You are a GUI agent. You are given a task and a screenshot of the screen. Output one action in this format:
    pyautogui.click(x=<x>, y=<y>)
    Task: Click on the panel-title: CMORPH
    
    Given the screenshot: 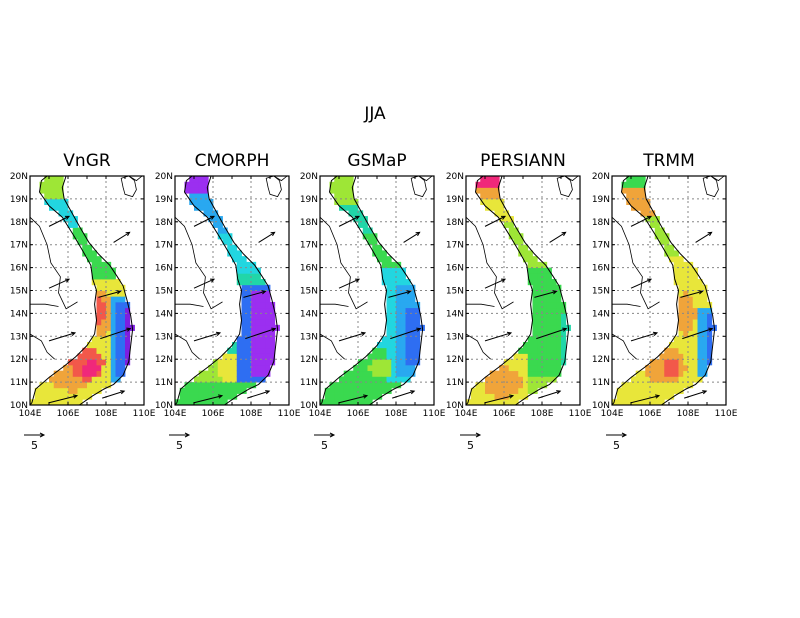 What is the action you would take?
    pyautogui.click(x=232, y=161)
    